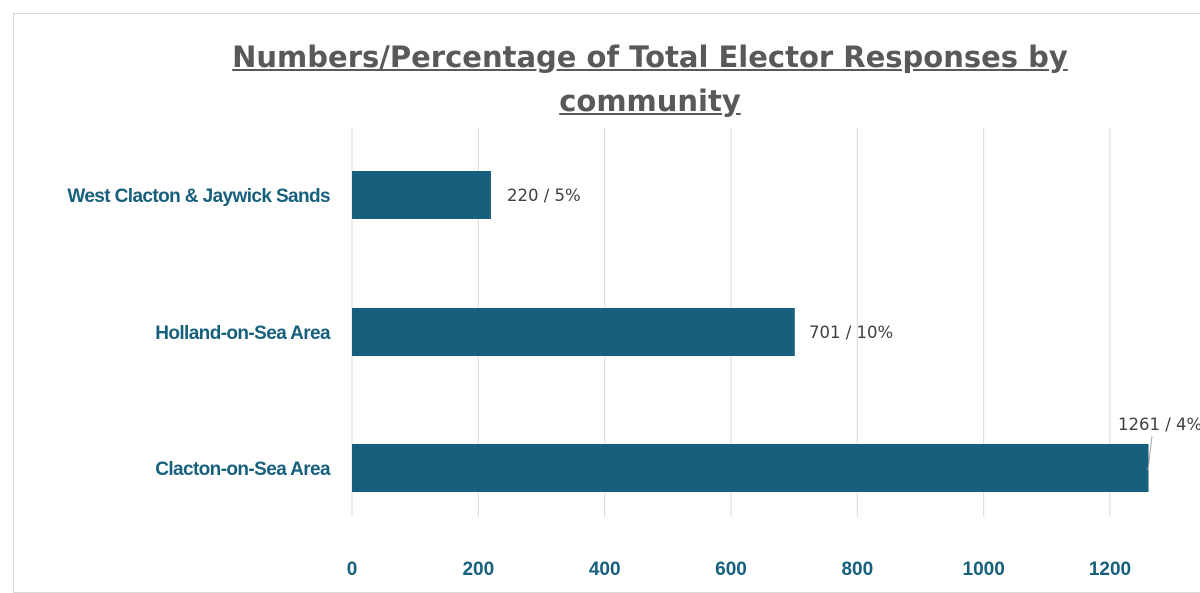 The height and width of the screenshot is (593, 1200). Describe the element at coordinates (544, 195) in the screenshot. I see `data-label-0: 220 / 5%` at that location.